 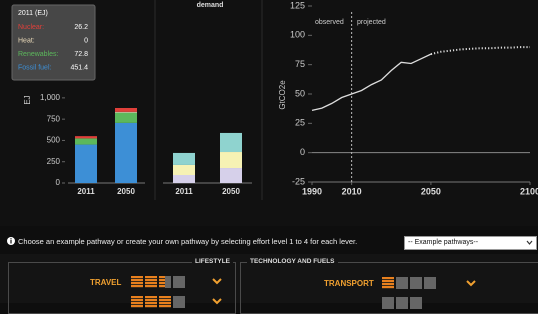 What do you see at coordinates (312, 191) in the screenshot?
I see `x-tick-label: 1990` at bounding box center [312, 191].